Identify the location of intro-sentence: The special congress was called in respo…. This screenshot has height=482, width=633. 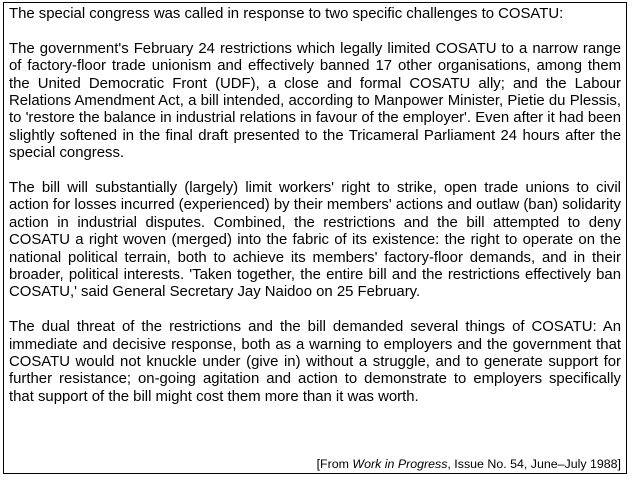
(286, 14).